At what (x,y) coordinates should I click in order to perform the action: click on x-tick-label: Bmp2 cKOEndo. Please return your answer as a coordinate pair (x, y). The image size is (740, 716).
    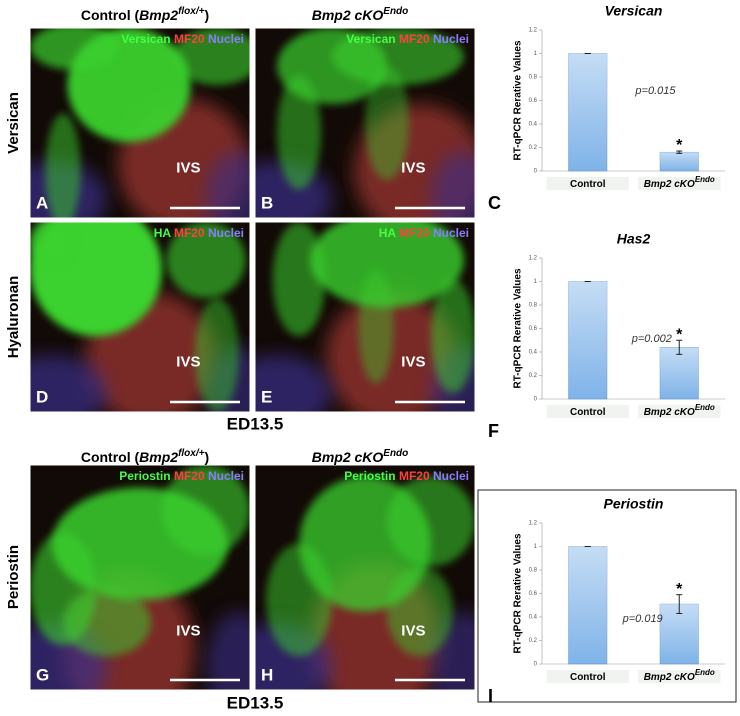
    Looking at the image, I should click on (679, 675).